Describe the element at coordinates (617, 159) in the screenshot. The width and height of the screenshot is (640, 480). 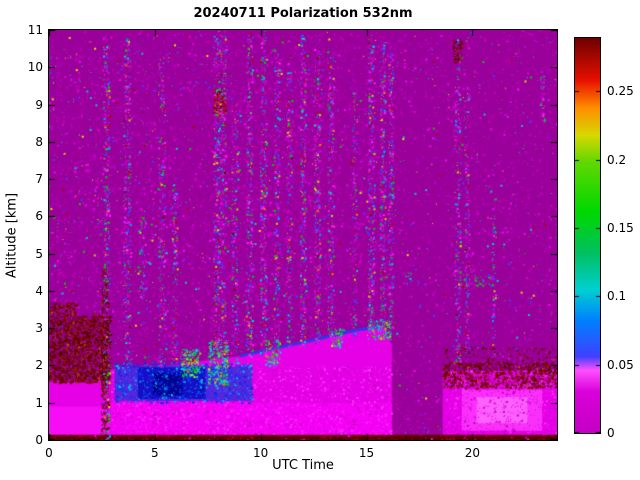
I see `colorbar-tick-label: 0.2` at that location.